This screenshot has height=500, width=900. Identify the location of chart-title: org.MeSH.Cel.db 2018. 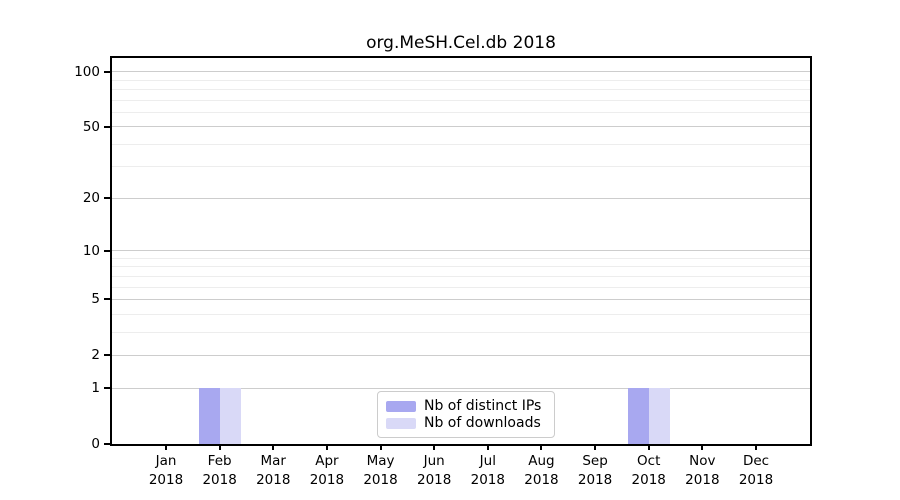
(461, 43).